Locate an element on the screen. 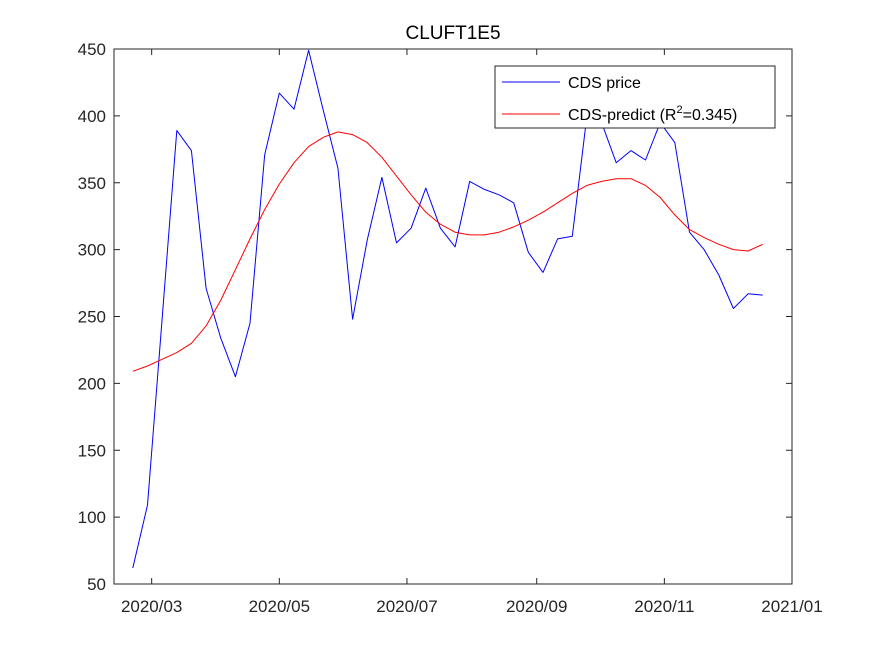 The height and width of the screenshot is (656, 875). y-tick-label: 300 is located at coordinates (92, 250).